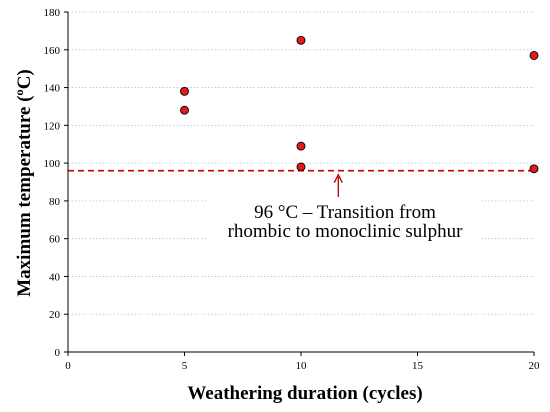 The width and height of the screenshot is (550, 412). What do you see at coordinates (24, 183) in the screenshot?
I see `y-axis-title: Maximum temperature (ºC)` at bounding box center [24, 183].